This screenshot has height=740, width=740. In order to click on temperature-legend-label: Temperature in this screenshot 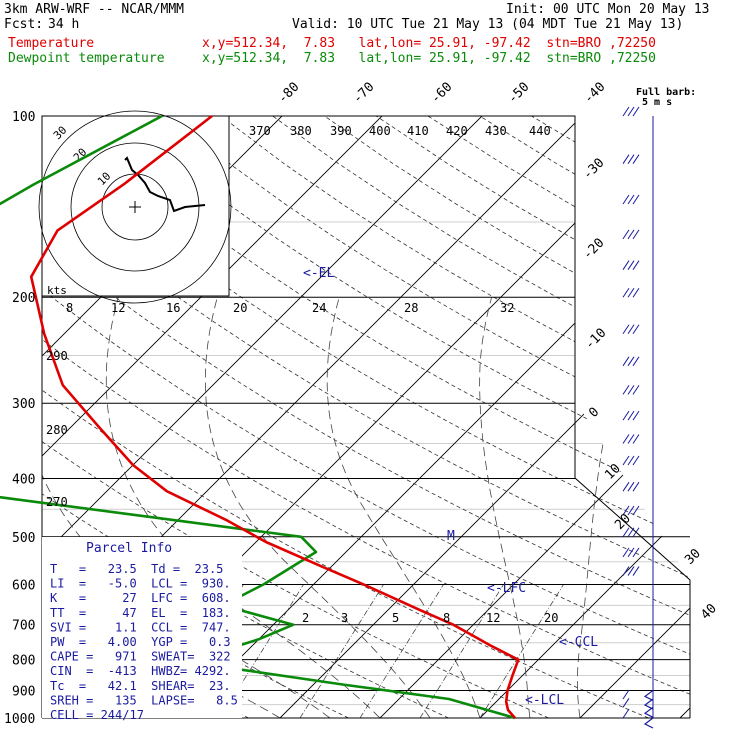, I will do `click(51, 43)`.